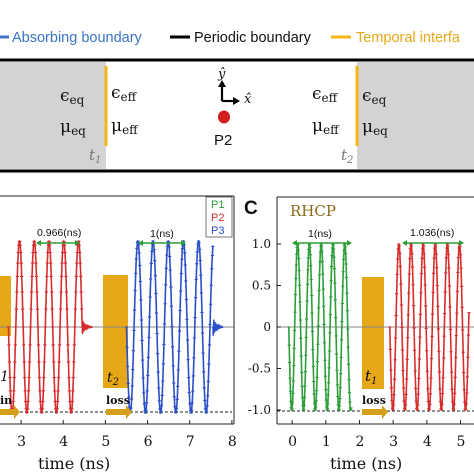  I want to click on panel-b-loss-arrow: loss, so click(119, 406).